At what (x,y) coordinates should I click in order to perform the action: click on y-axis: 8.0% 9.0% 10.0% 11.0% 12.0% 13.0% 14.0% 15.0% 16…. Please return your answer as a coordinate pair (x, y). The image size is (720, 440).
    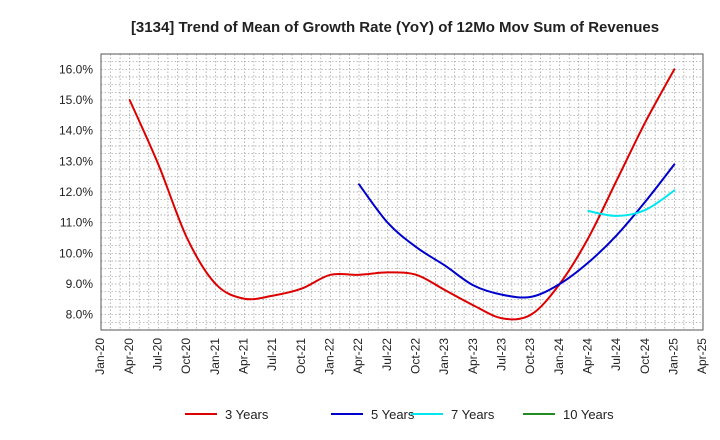
    Looking at the image, I should click on (76, 191).